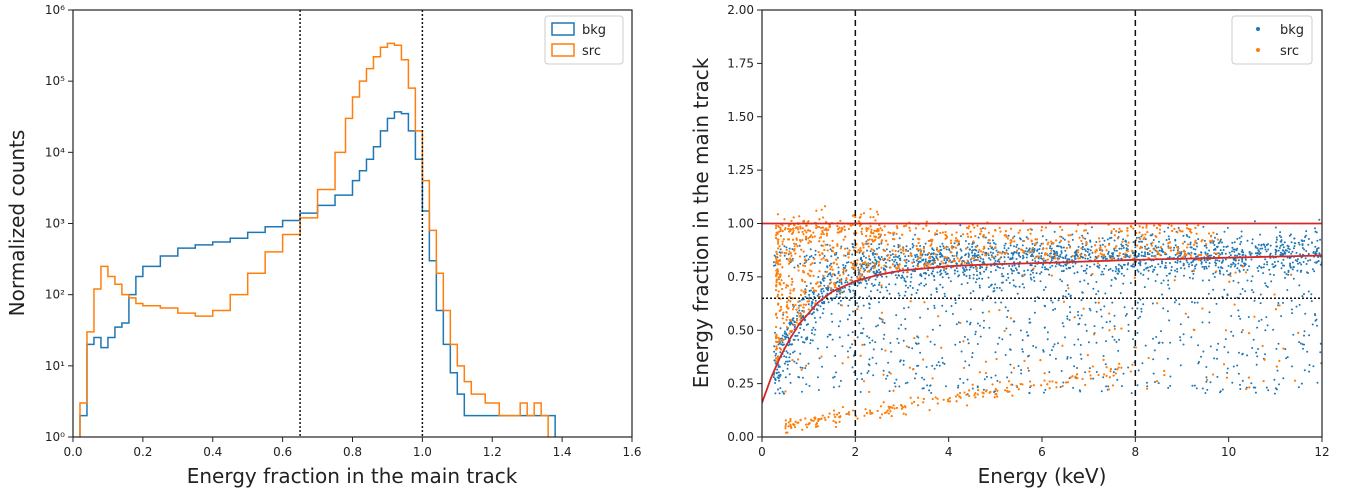 The height and width of the screenshot is (493, 1348). What do you see at coordinates (631, 452) in the screenshot?
I see `left-x-tick-label: 1.6` at bounding box center [631, 452].